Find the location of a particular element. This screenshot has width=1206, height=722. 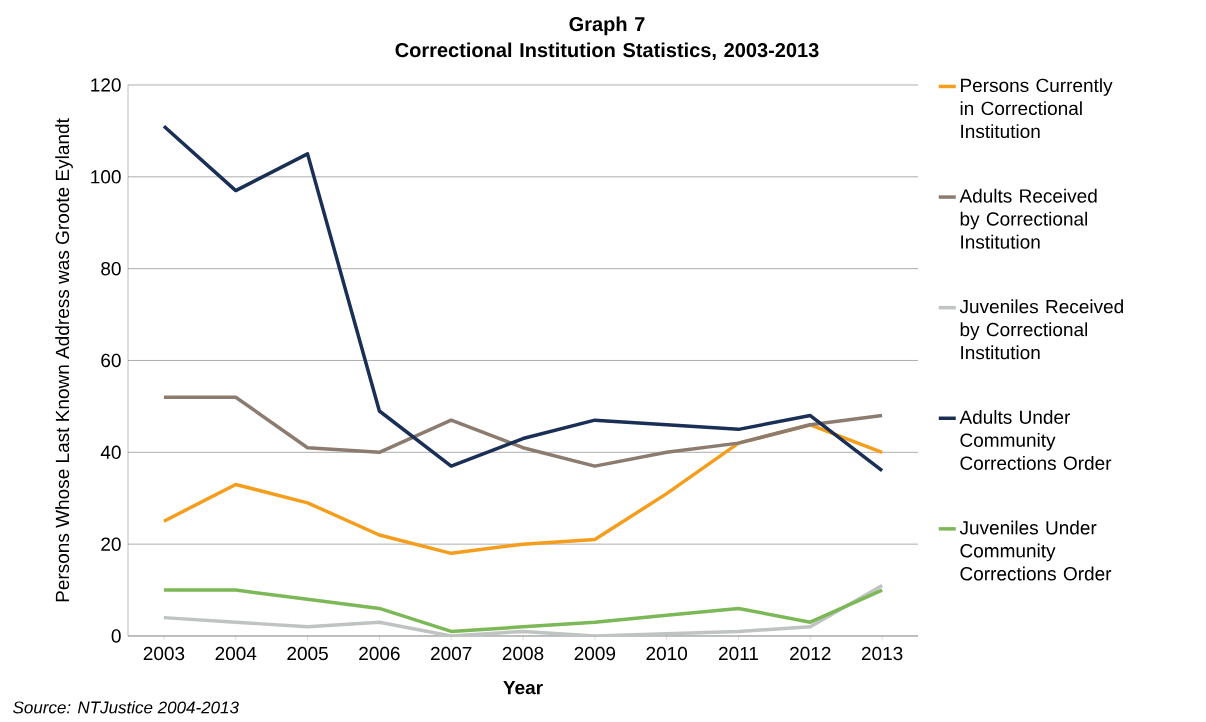

x-tick-label: 2003 is located at coordinates (164, 653).